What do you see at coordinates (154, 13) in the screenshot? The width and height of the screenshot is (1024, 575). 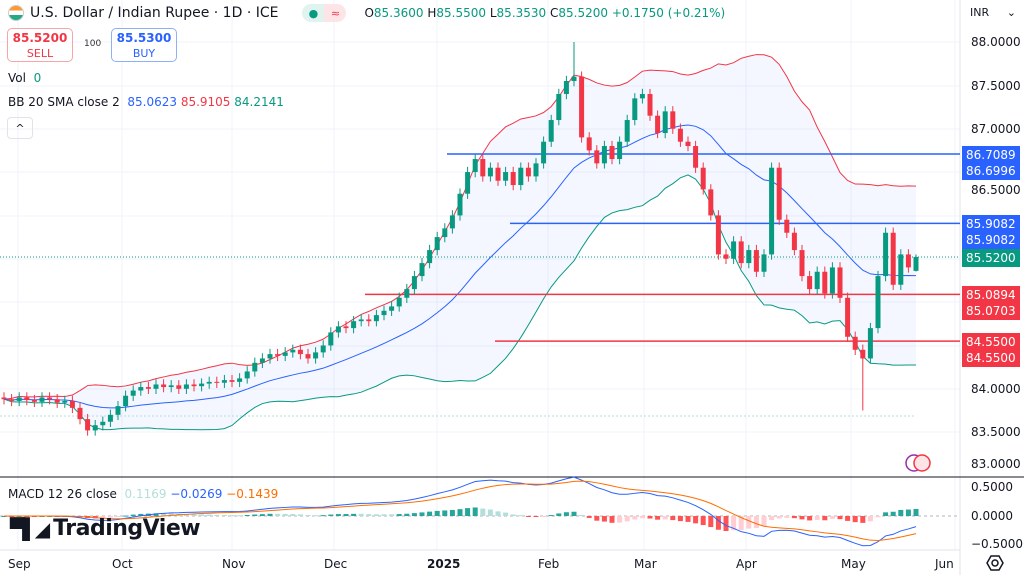 I see `symbol-title: U.S. Dollar / Indian Rupee · 1D · ICE` at bounding box center [154, 13].